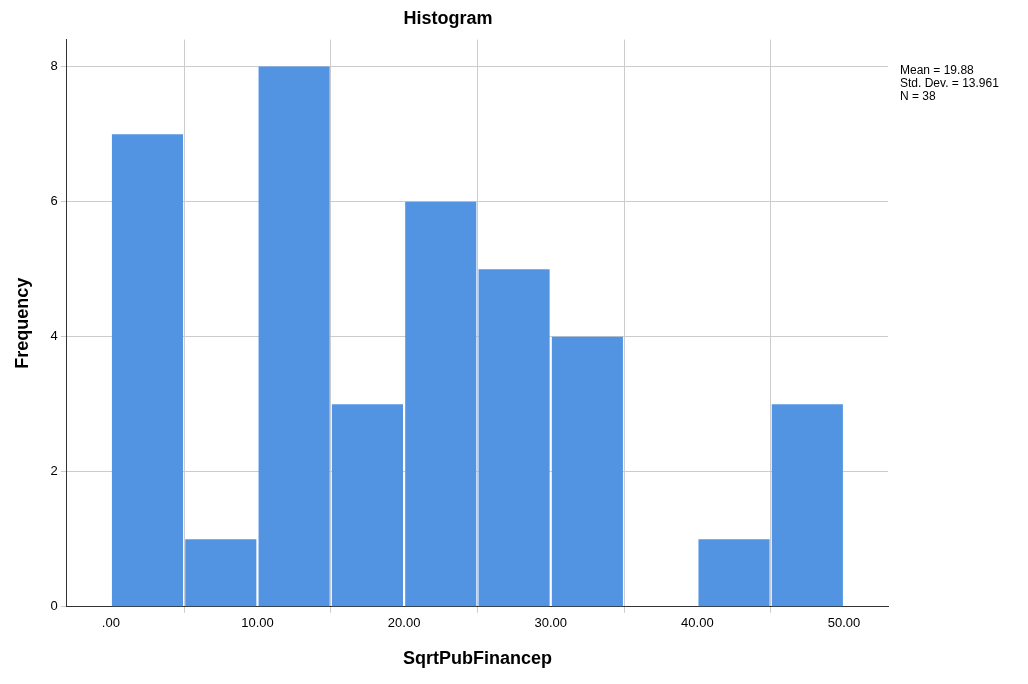 The width and height of the screenshot is (1028, 684). What do you see at coordinates (448, 17) in the screenshot?
I see `chart-title: Histogram` at bounding box center [448, 17].